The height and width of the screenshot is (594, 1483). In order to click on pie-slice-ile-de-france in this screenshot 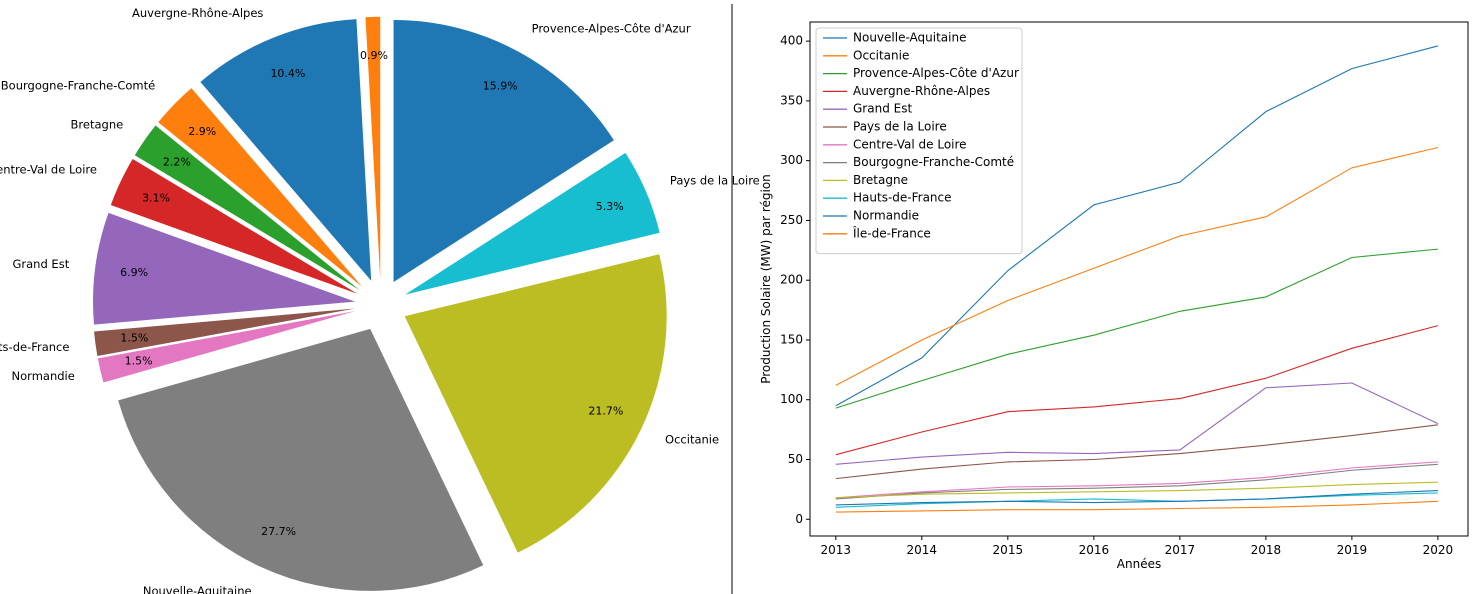, I will do `click(373, 147)`.